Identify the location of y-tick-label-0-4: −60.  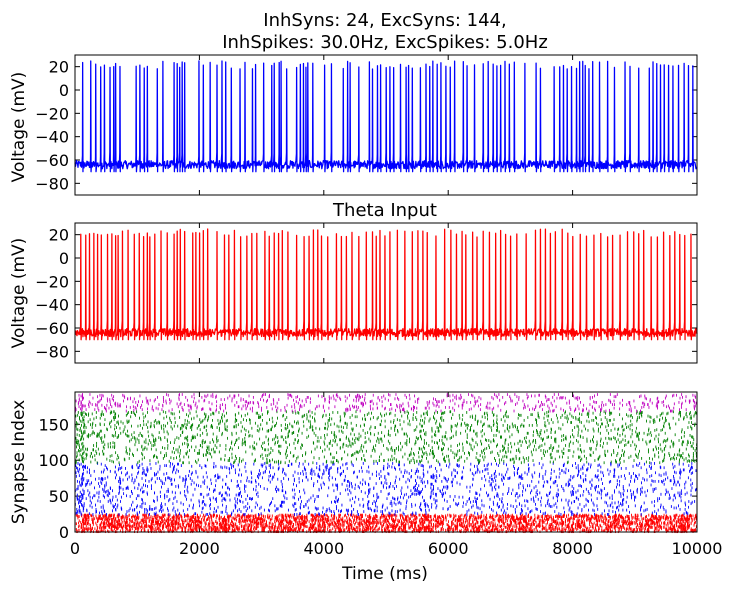
(52, 160).